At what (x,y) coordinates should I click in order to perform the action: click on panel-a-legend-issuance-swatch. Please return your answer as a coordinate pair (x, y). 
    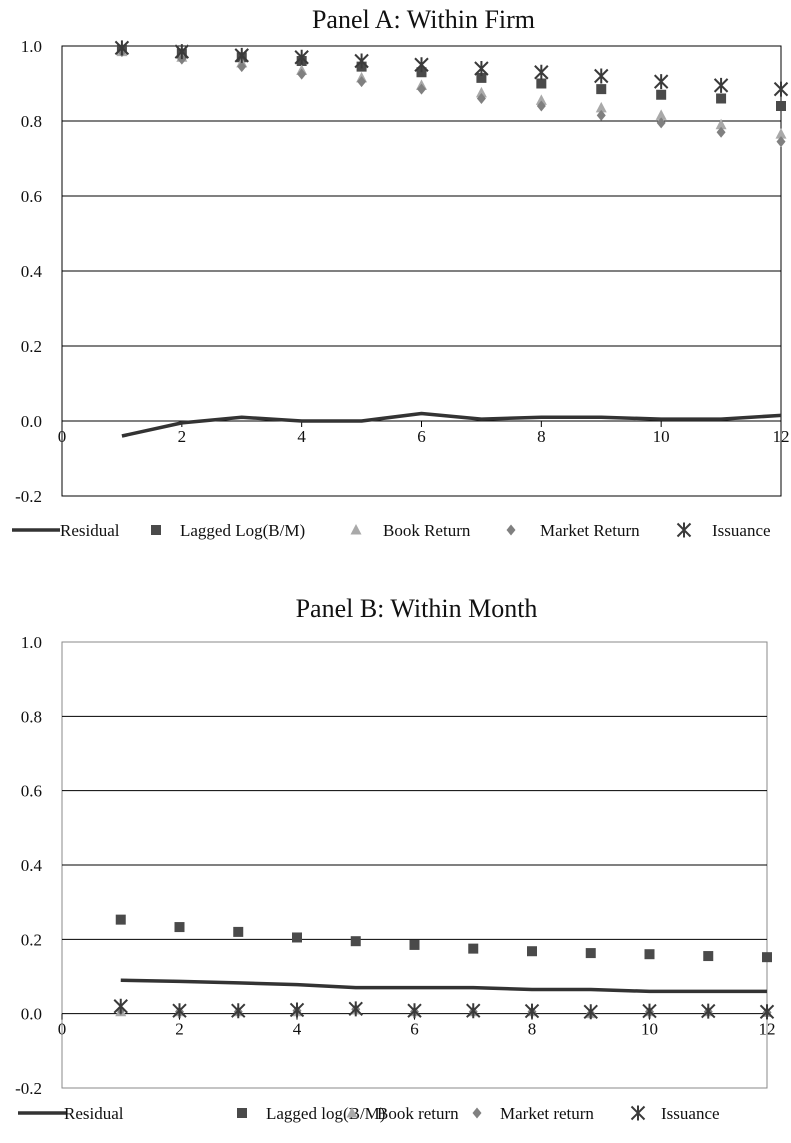
    Looking at the image, I should click on (684, 530).